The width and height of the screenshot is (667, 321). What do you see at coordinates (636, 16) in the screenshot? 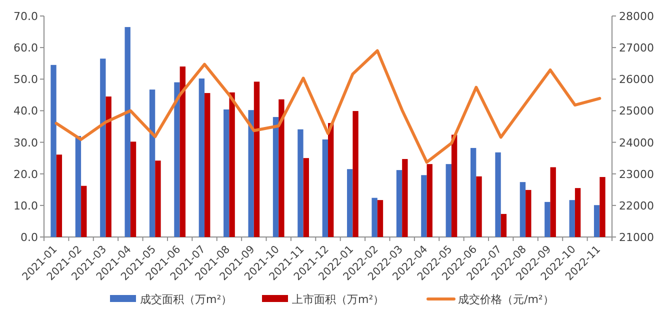
I see `y2-tick-label: 28000` at bounding box center [636, 16].